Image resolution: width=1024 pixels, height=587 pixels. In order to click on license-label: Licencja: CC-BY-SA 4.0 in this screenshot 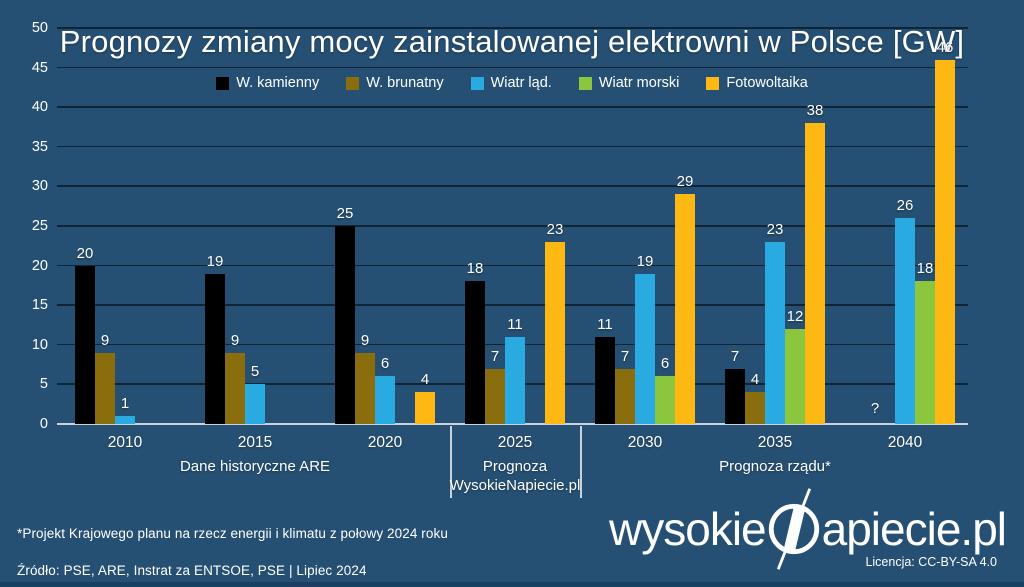, I will do `click(931, 562)`.